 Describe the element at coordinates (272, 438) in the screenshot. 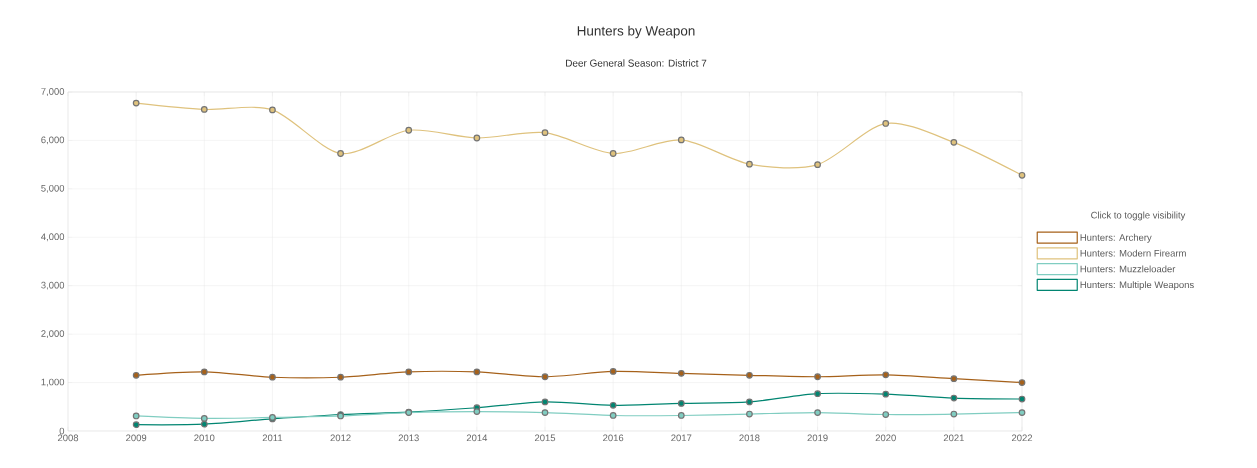

I see `x-tick-label: 2011` at that location.